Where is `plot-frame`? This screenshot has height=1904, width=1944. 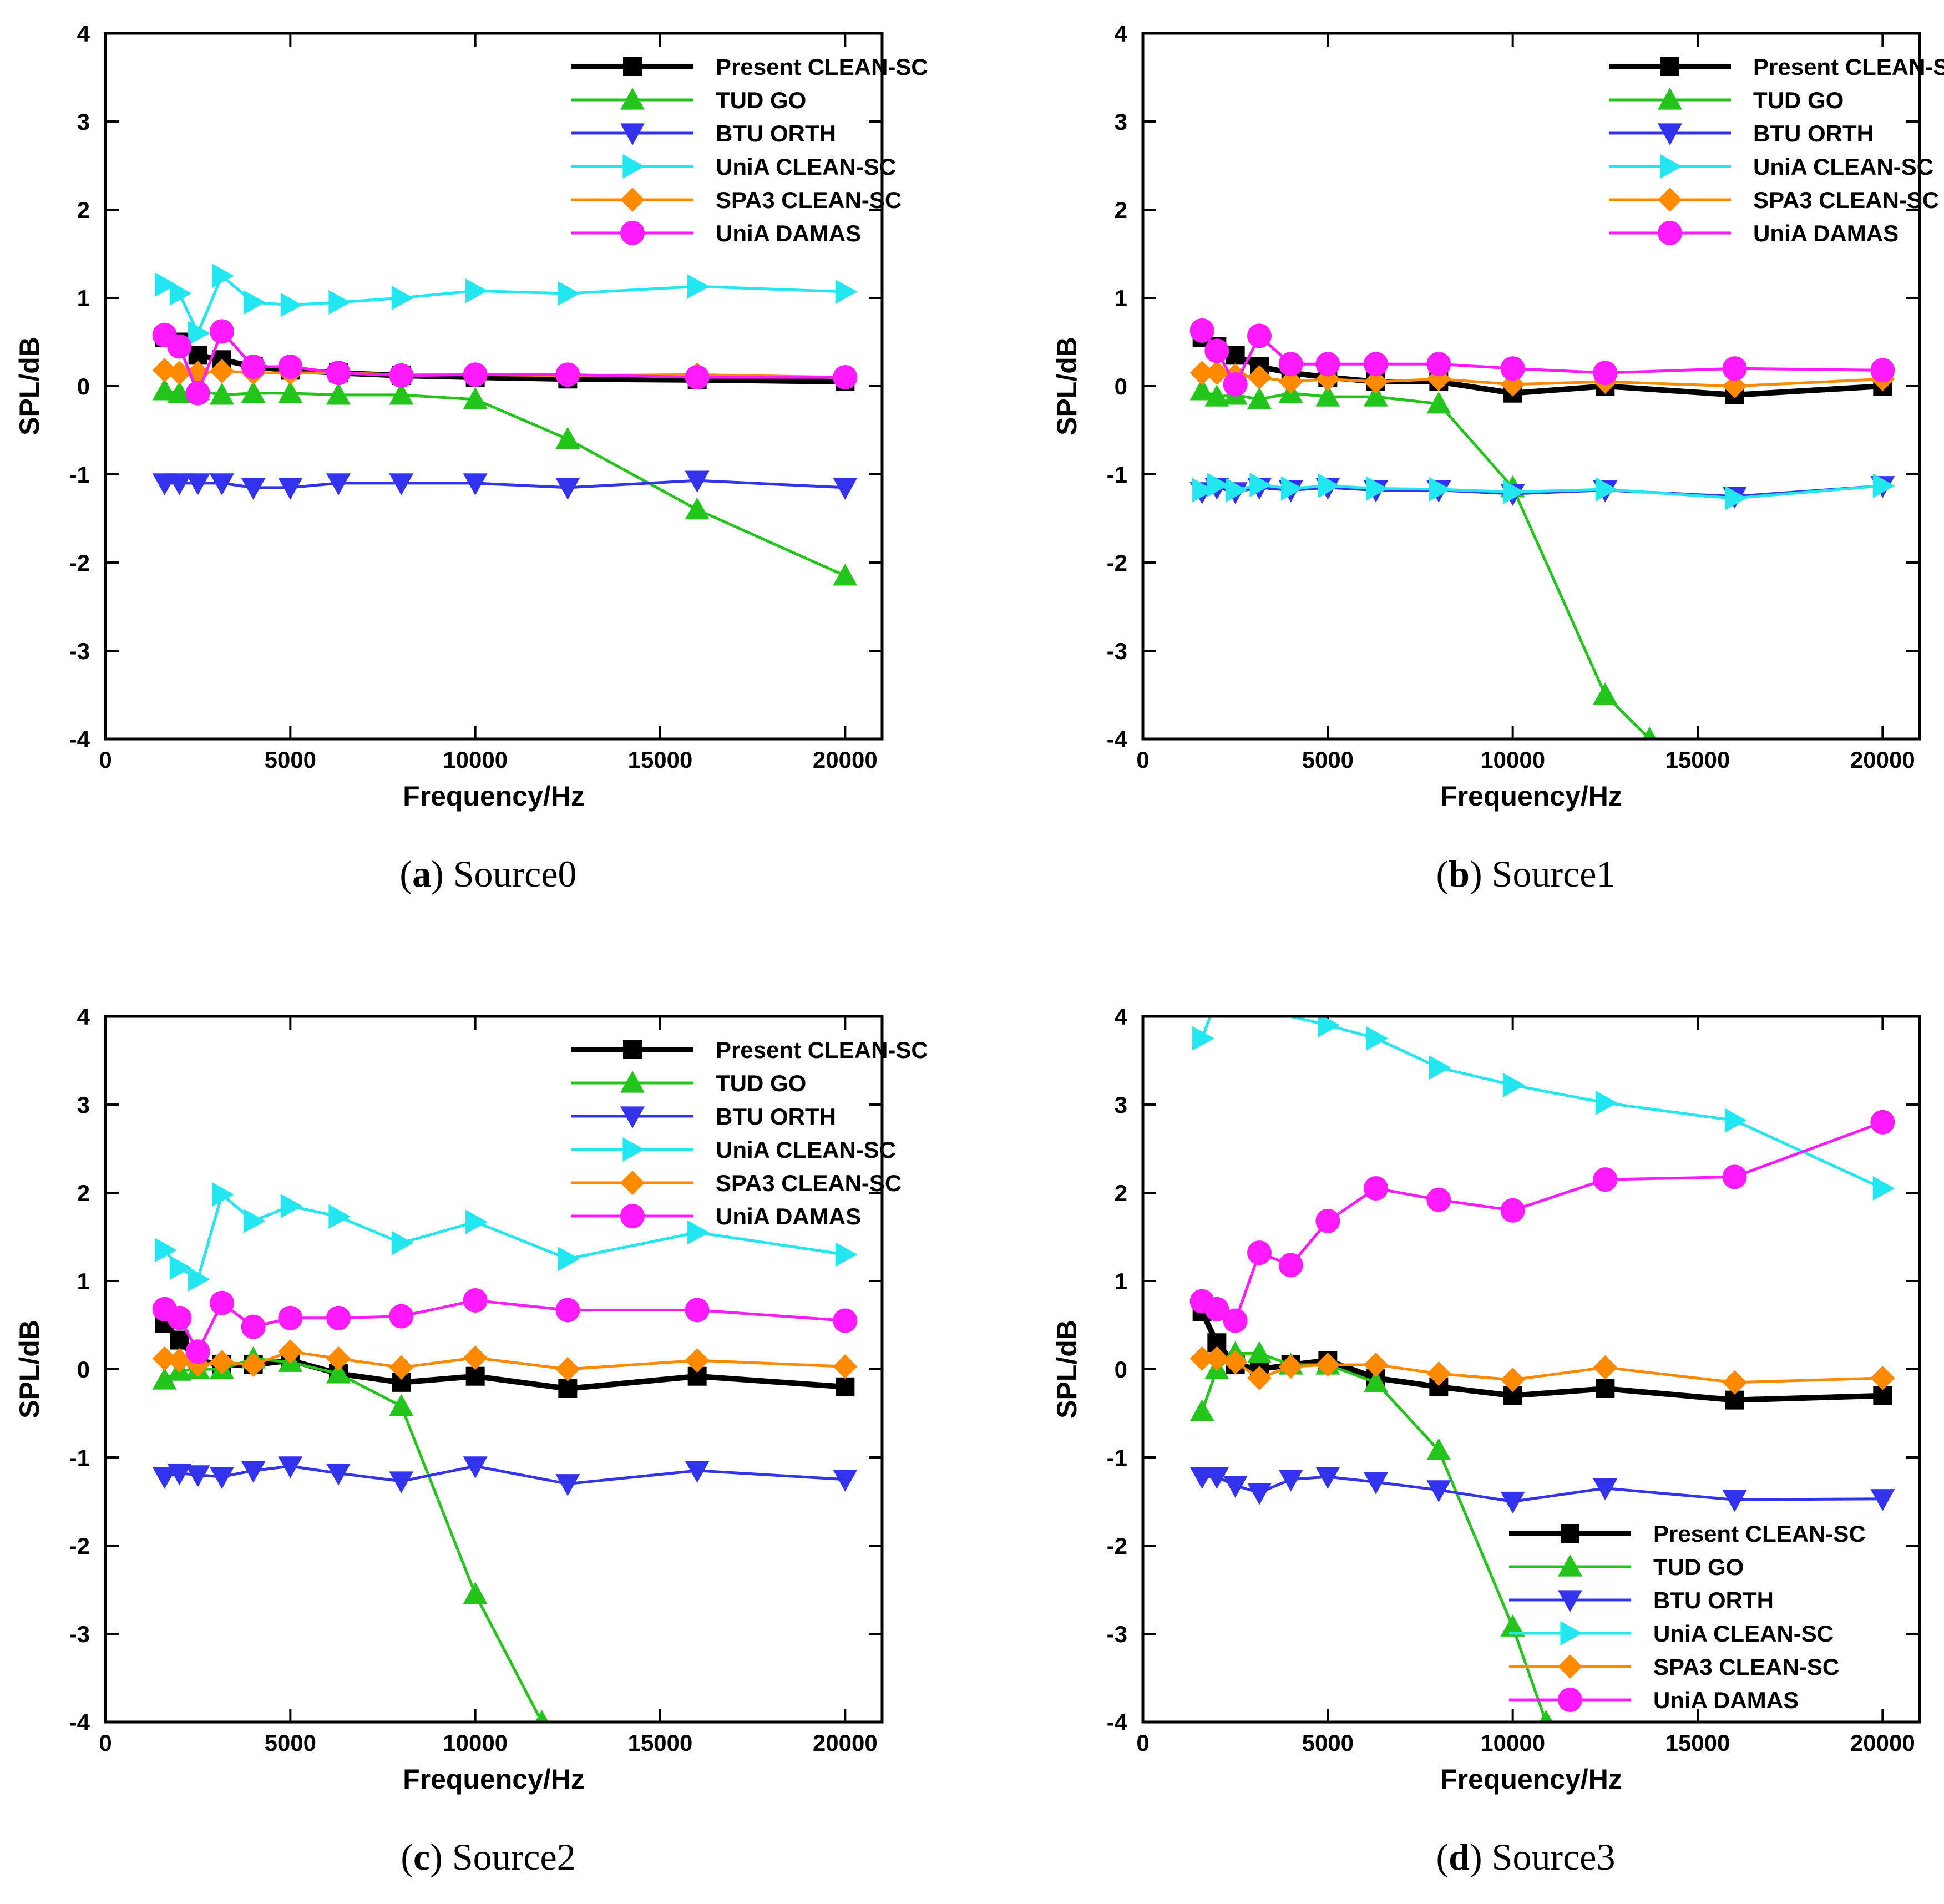
plot-frame is located at coordinates (494, 1369).